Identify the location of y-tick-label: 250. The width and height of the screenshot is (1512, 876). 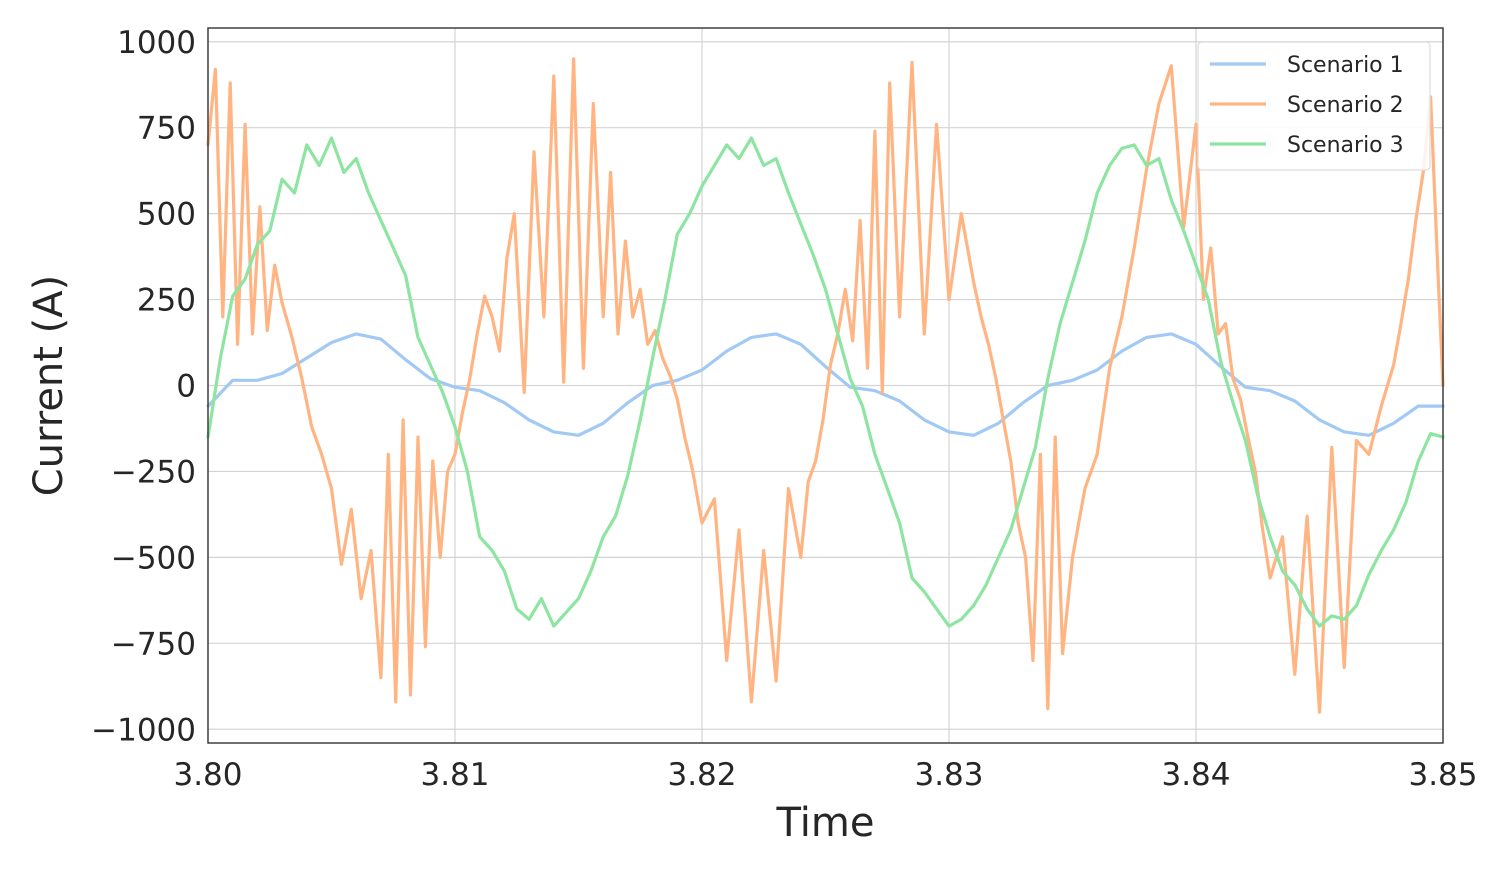
(166, 301).